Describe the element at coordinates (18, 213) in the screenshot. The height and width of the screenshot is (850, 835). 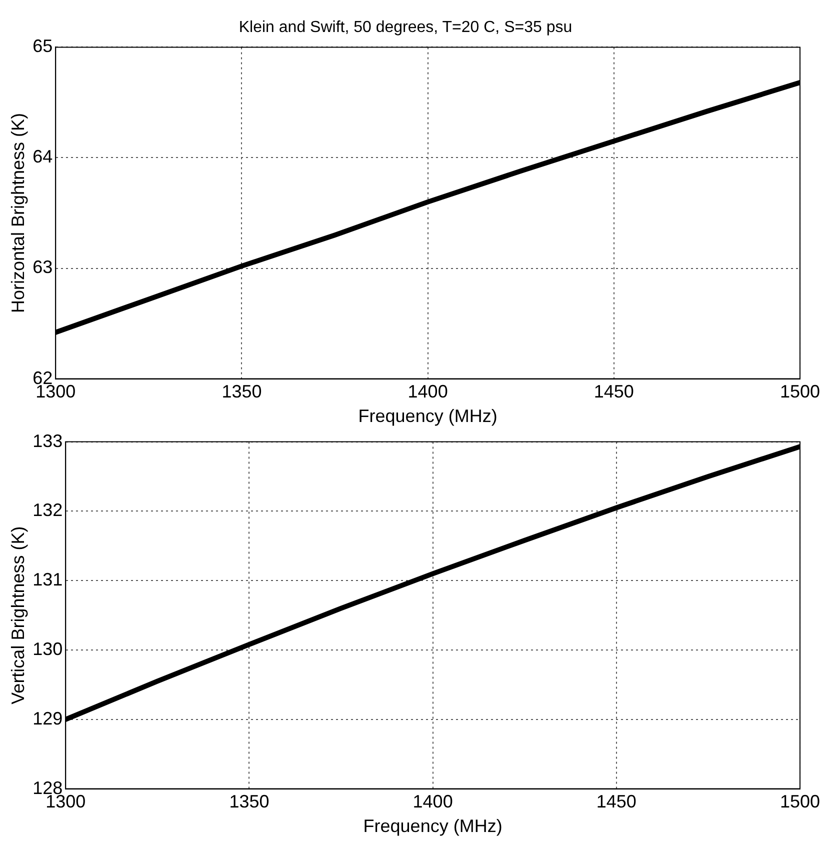
I see `y-axis-title: Horizontal Brightness (K)` at that location.